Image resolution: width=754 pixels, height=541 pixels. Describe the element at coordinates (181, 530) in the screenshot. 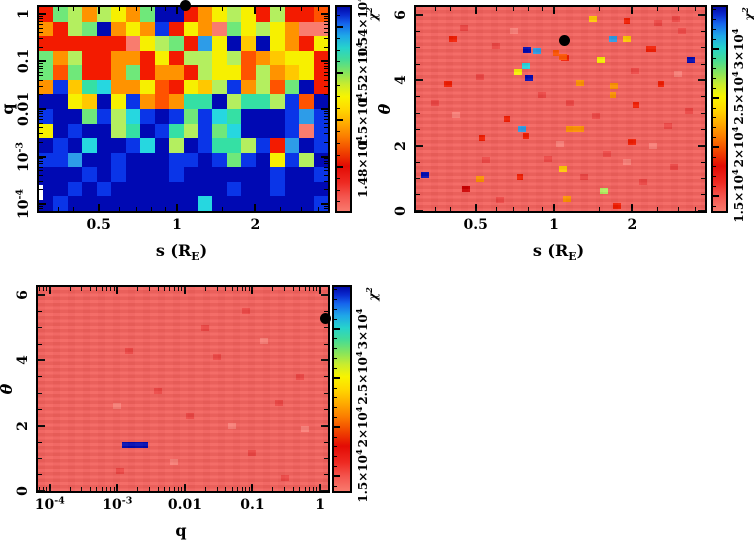

I see `x-axis-title: q` at that location.